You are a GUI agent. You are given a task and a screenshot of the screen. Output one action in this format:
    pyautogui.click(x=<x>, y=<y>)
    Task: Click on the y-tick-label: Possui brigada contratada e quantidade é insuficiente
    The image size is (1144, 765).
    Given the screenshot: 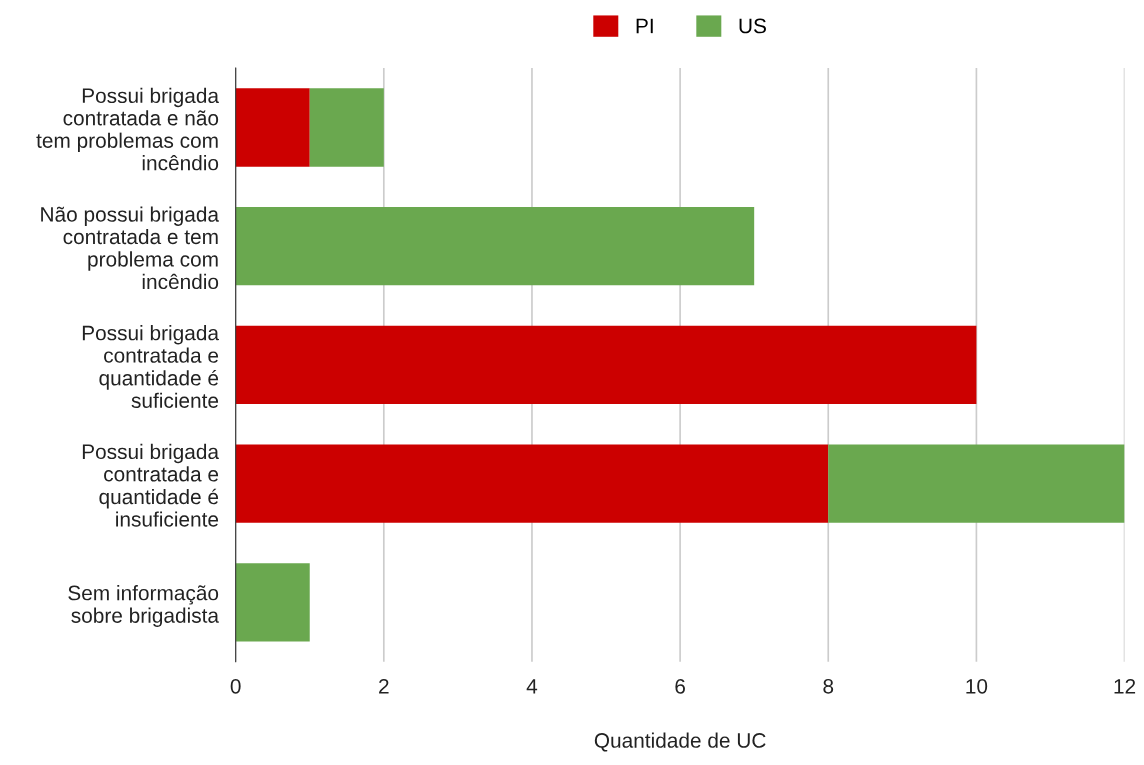 What is the action you would take?
    pyautogui.click(x=150, y=485)
    